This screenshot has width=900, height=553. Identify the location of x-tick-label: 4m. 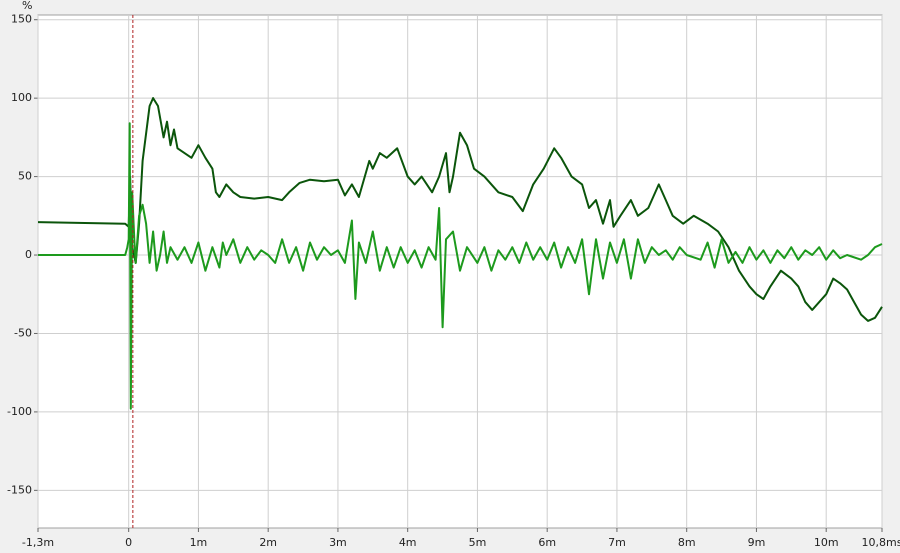
(408, 542).